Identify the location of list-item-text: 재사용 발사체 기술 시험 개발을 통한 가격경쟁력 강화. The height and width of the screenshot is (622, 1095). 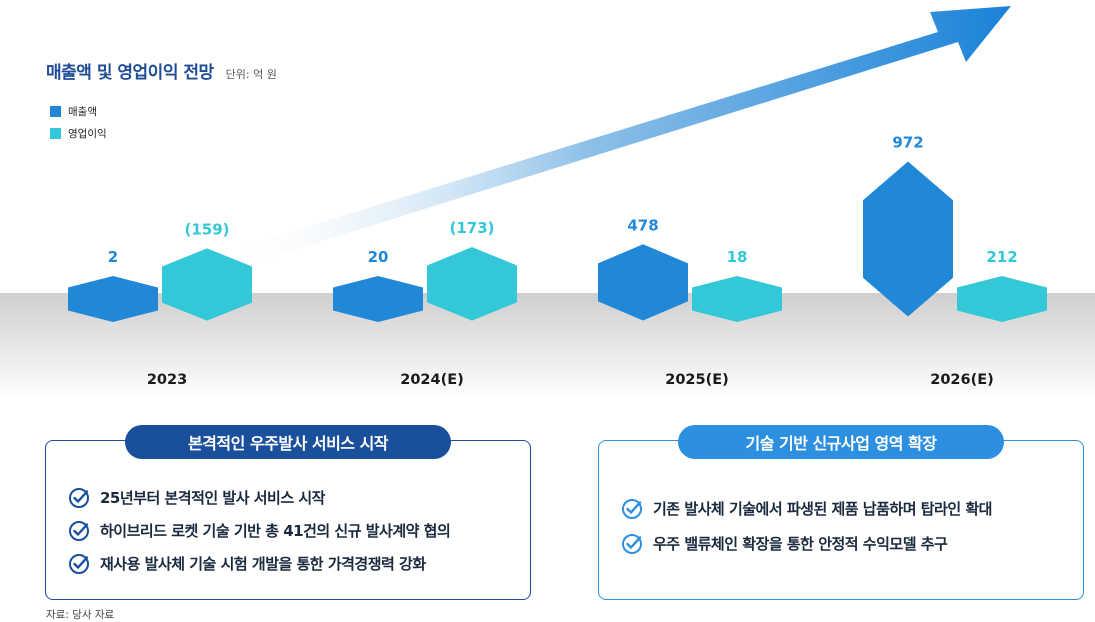
(263, 564).